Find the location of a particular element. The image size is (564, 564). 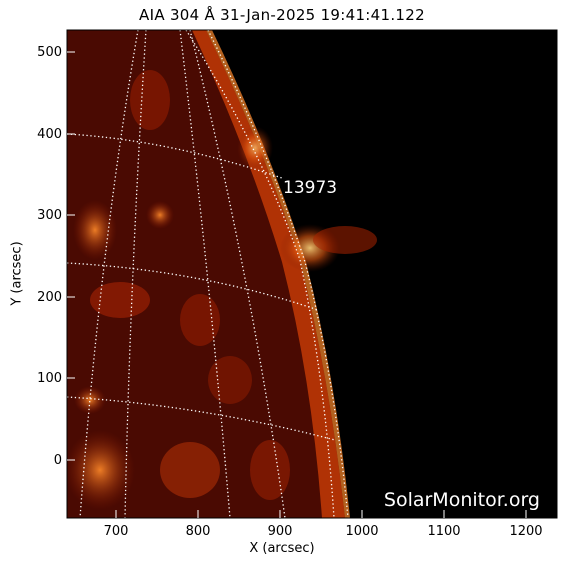

x-tick-label: 900 is located at coordinates (280, 531).